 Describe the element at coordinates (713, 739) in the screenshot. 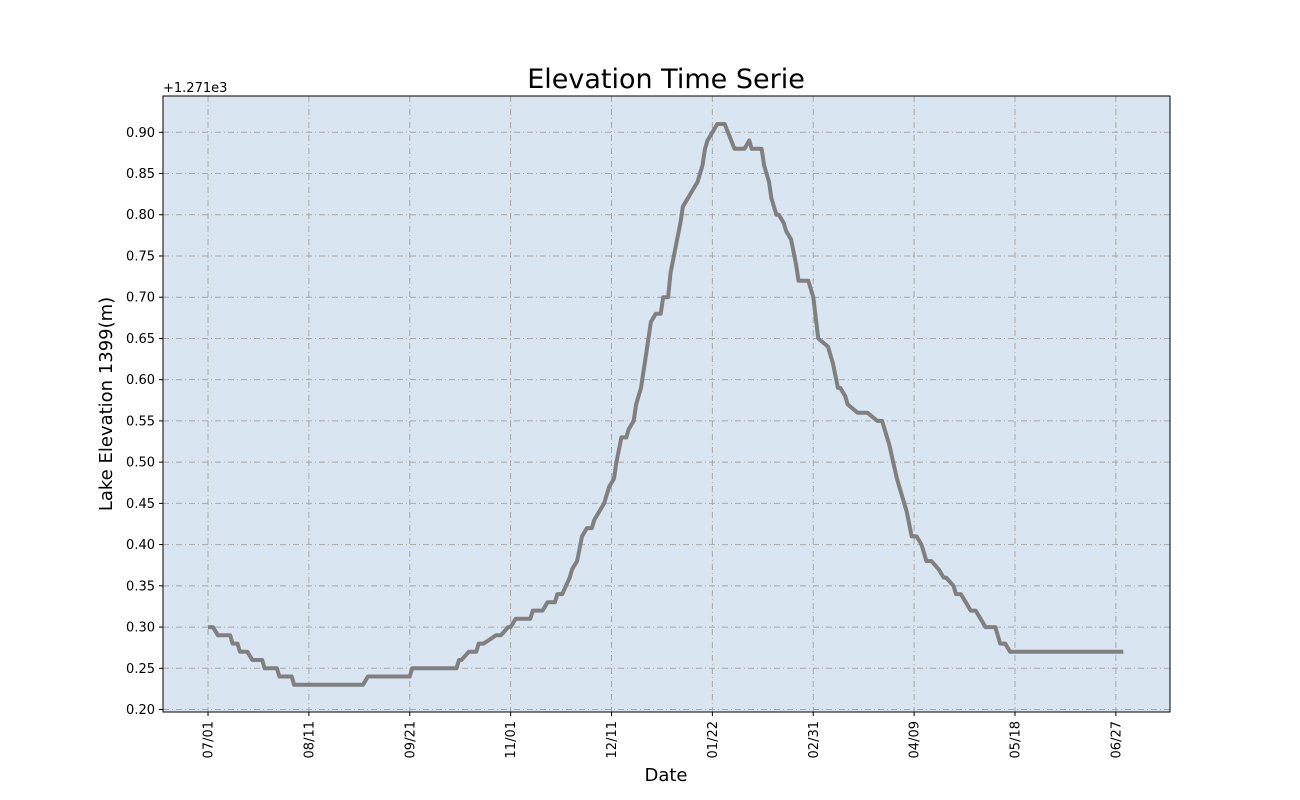

I see `x-tick-label: 01/22` at that location.